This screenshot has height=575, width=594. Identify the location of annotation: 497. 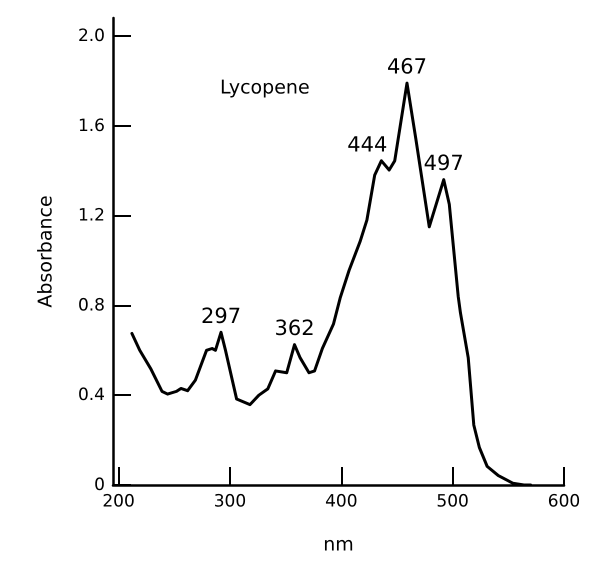
(444, 163).